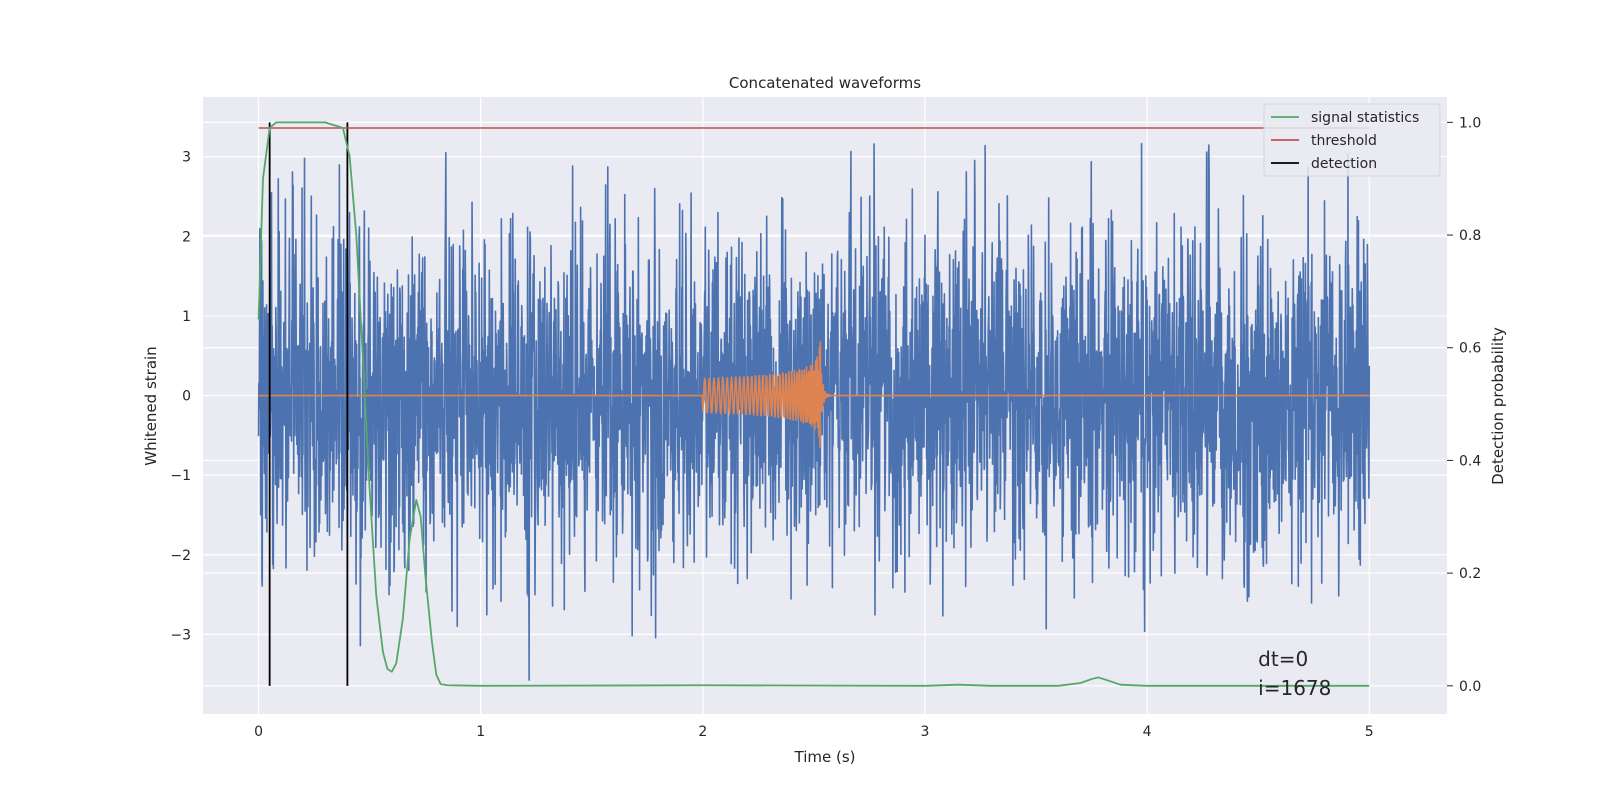 The height and width of the screenshot is (800, 1600). I want to click on y-axis-left-label: Whitened strain, so click(151, 405).